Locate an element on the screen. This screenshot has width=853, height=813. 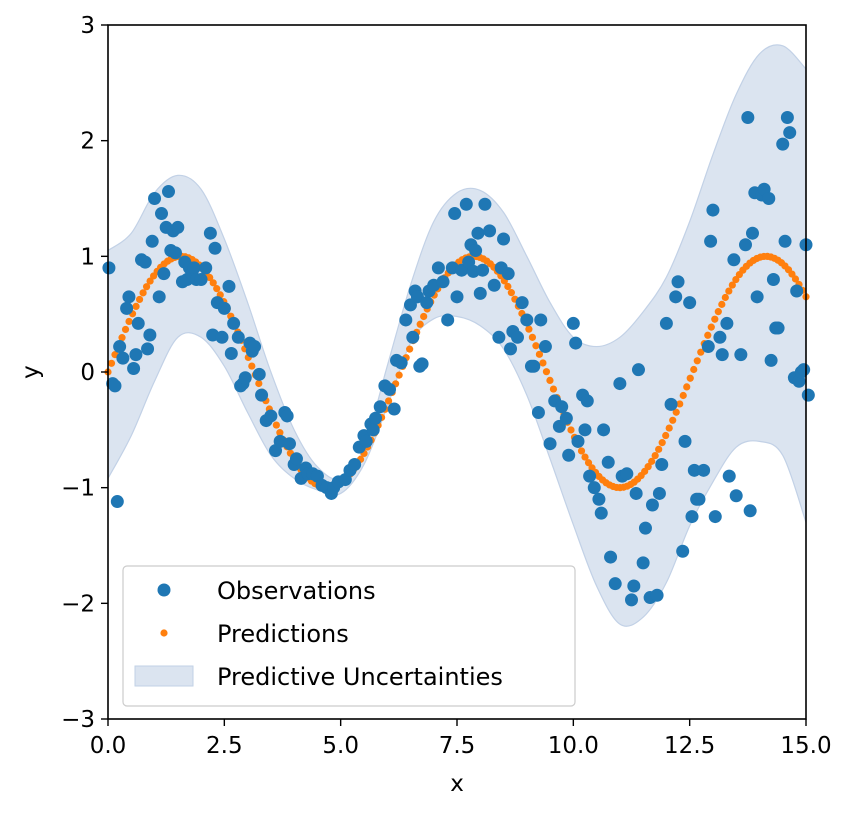
y-tick-label: −1 is located at coordinates (78, 489).